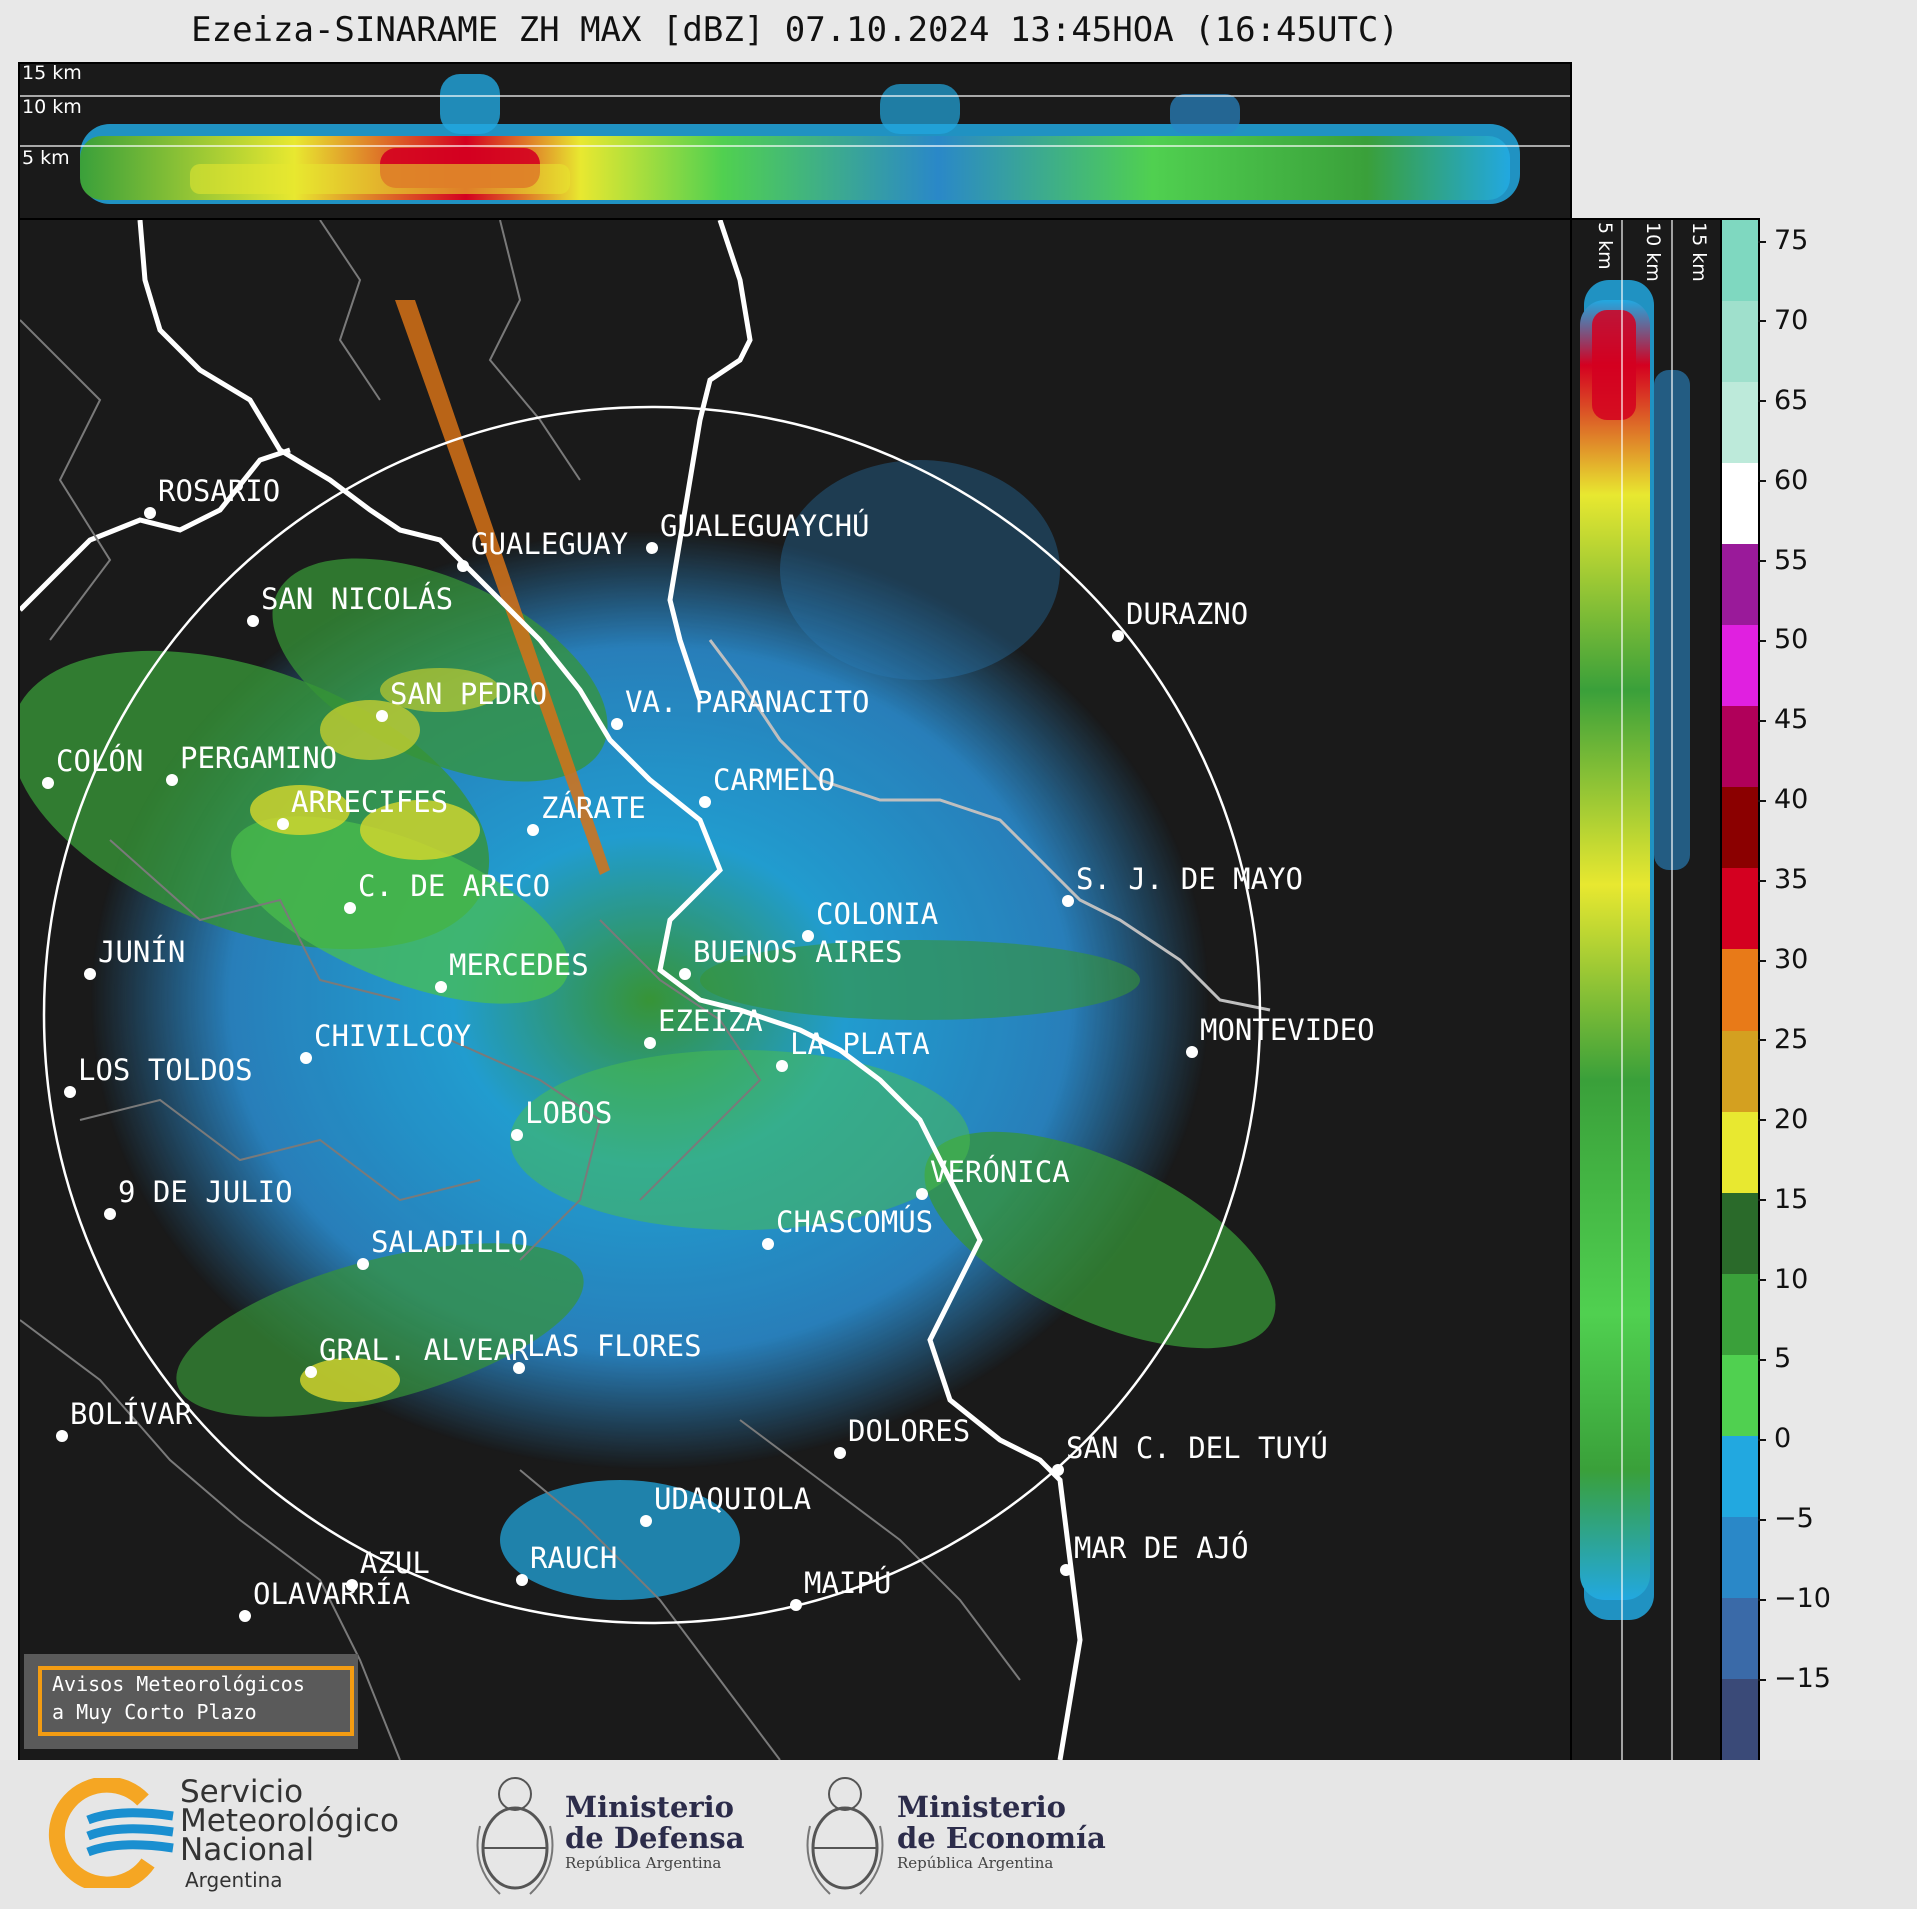  What do you see at coordinates (242, 1792) in the screenshot?
I see `smn-line1: Servicio` at bounding box center [242, 1792].